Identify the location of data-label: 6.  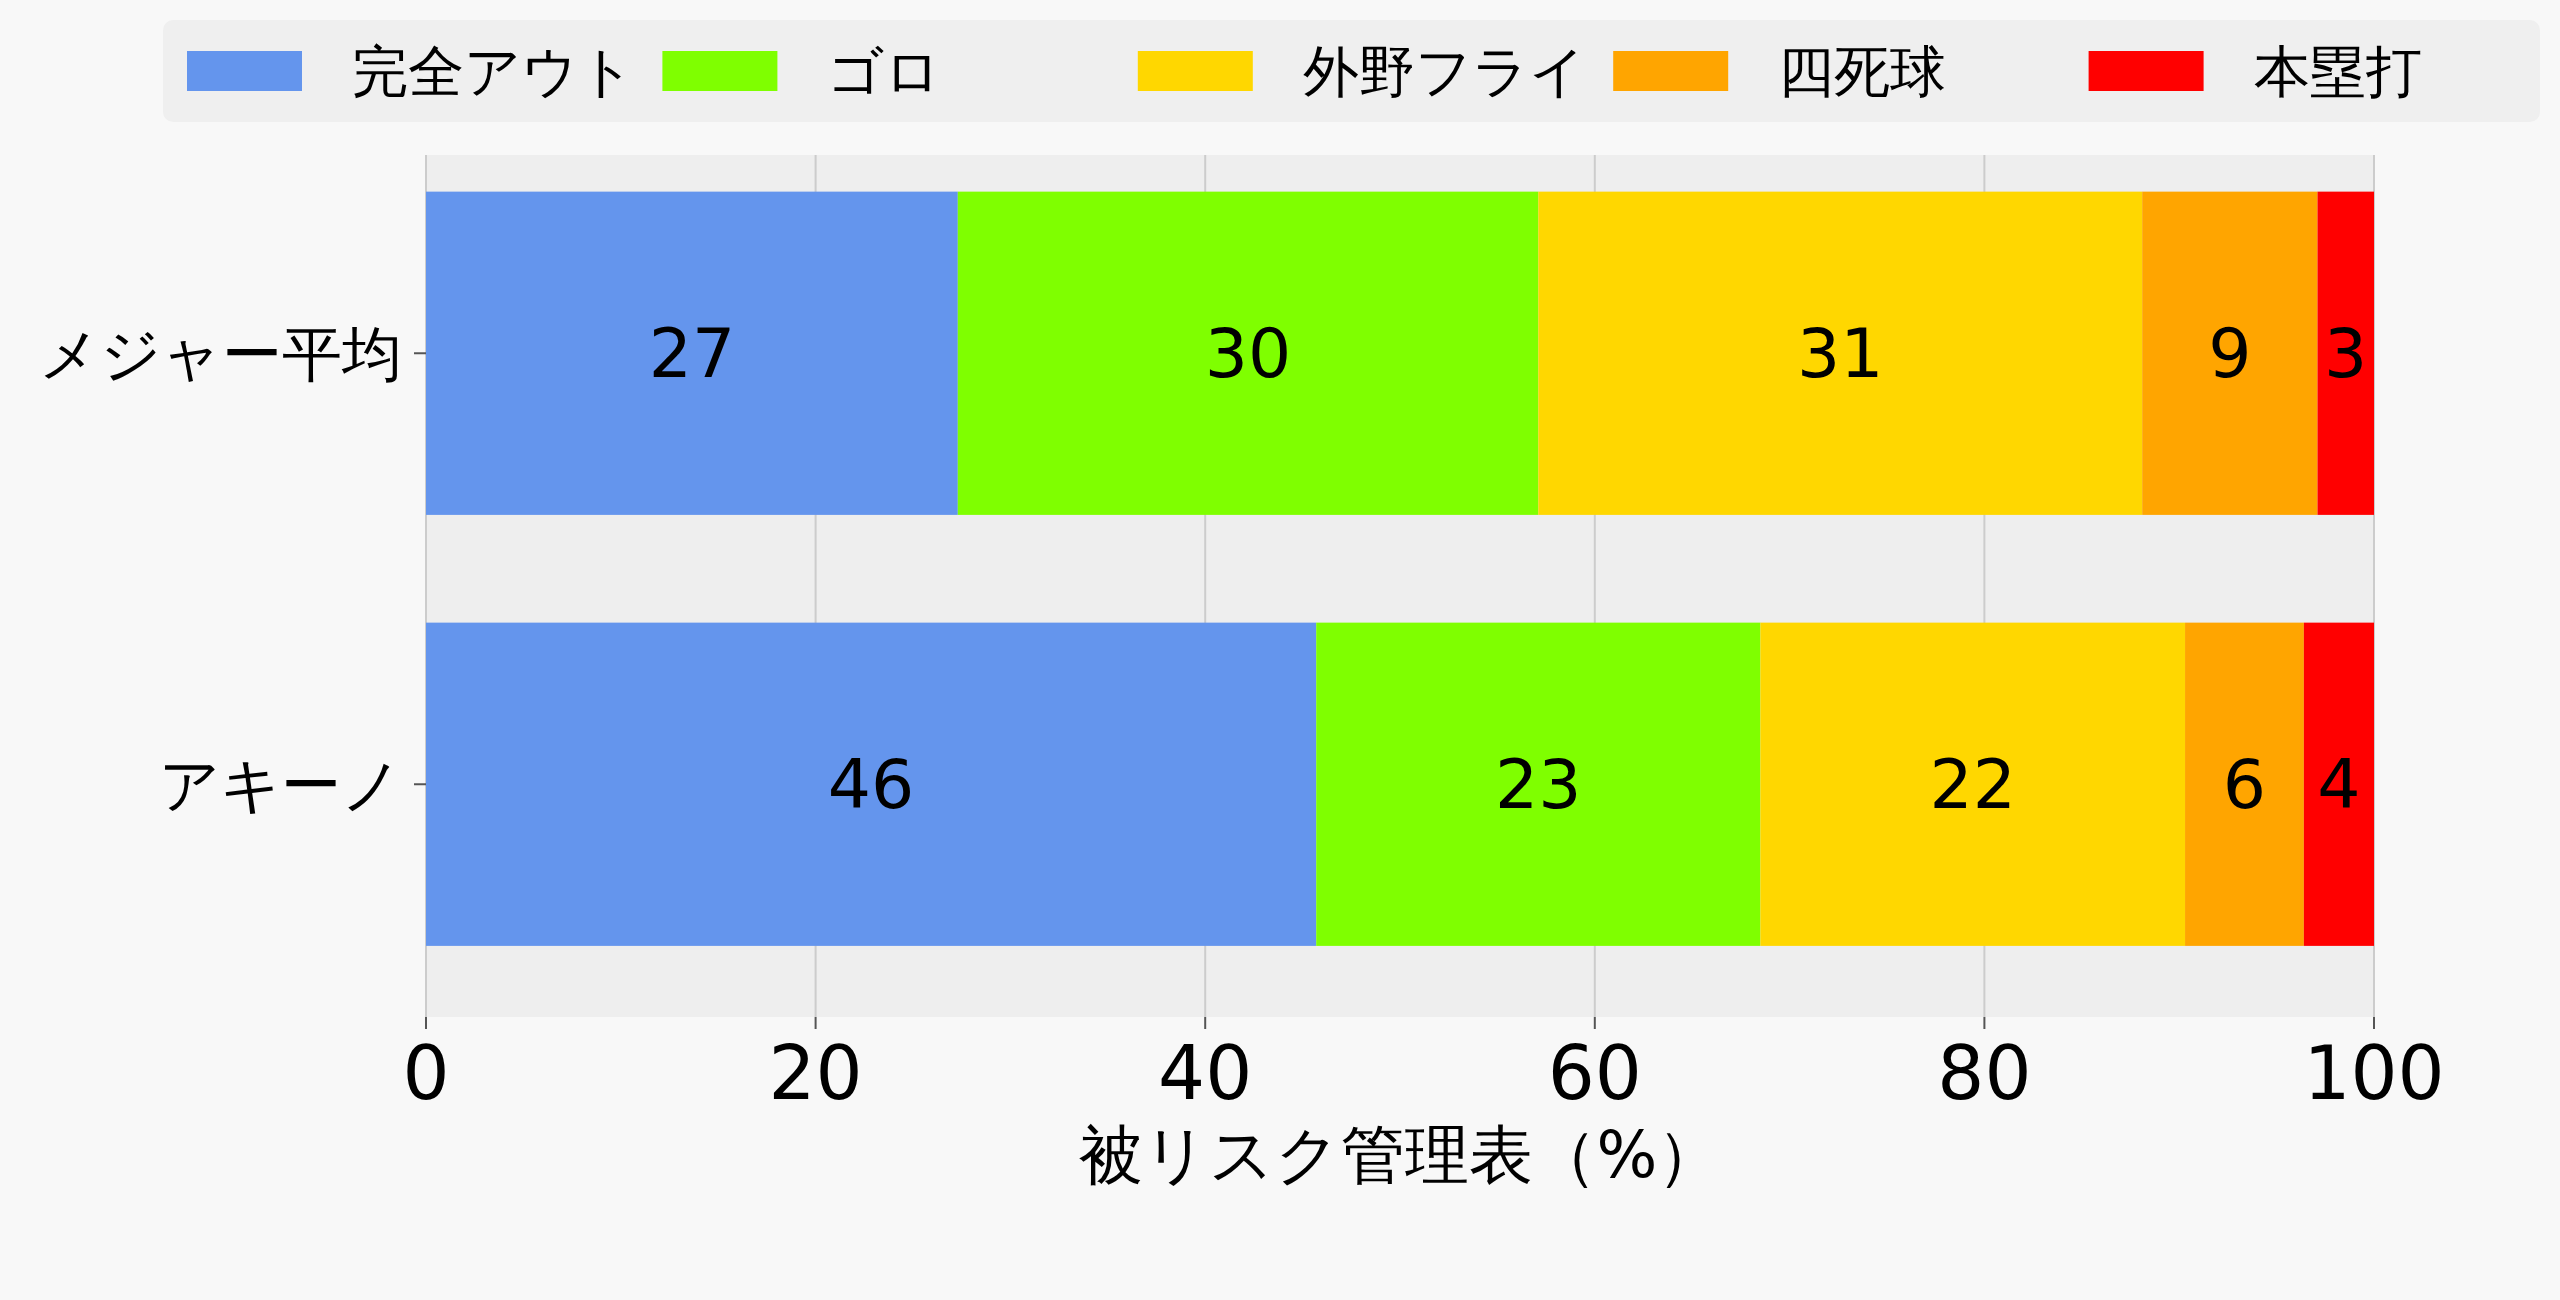
(2244, 785).